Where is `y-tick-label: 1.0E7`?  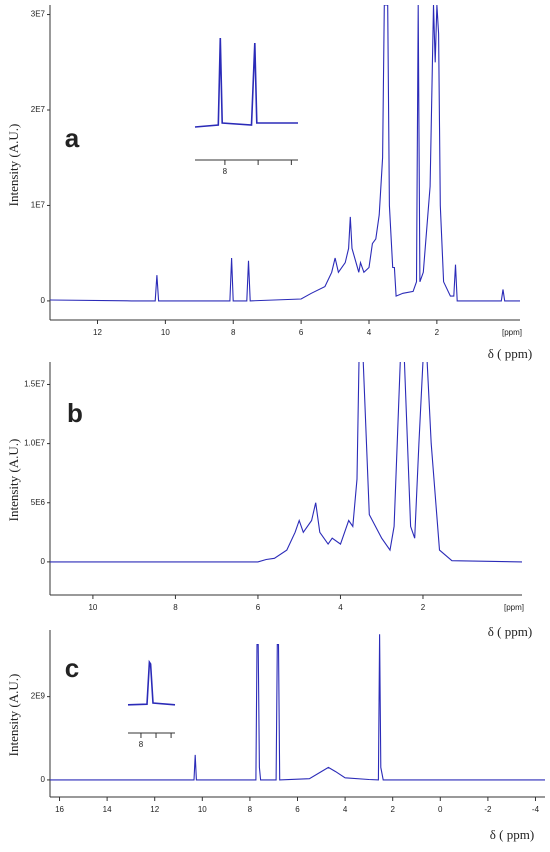 y-tick-label: 1.0E7 is located at coordinates (34, 443).